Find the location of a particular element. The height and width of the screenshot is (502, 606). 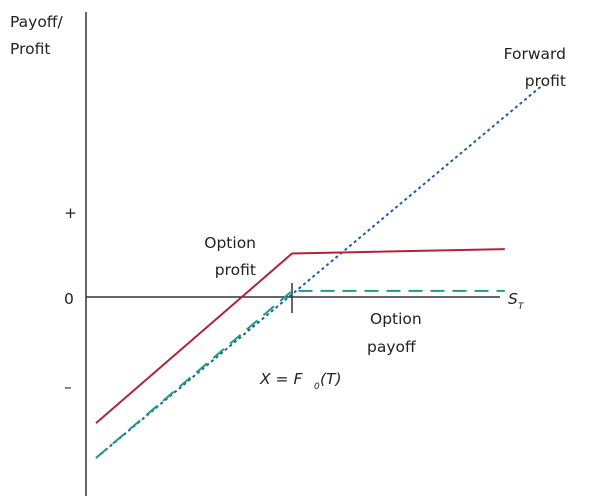

x-axis-label: S T is located at coordinates (516, 301).